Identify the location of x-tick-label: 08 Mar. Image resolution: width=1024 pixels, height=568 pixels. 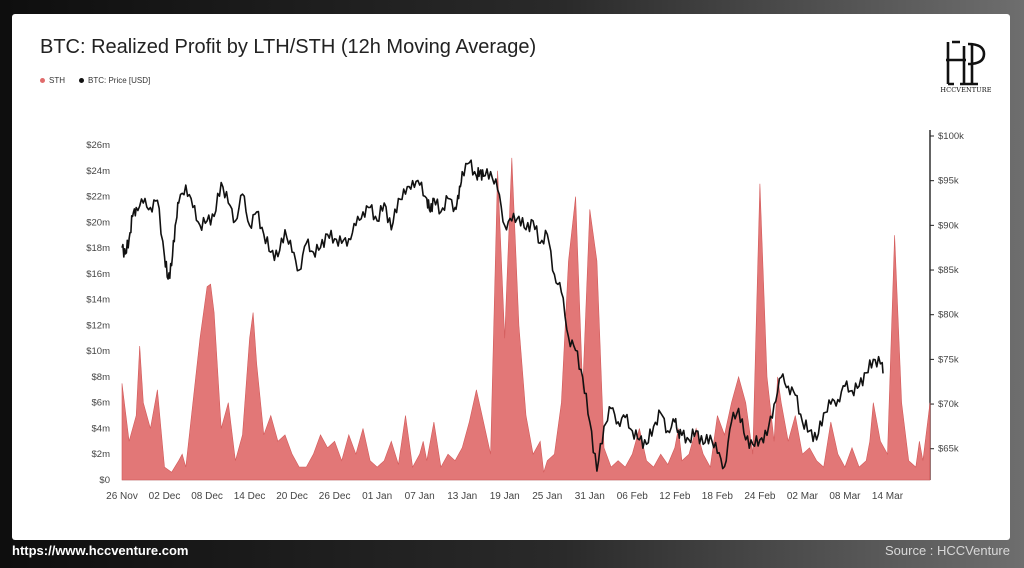
(845, 496).